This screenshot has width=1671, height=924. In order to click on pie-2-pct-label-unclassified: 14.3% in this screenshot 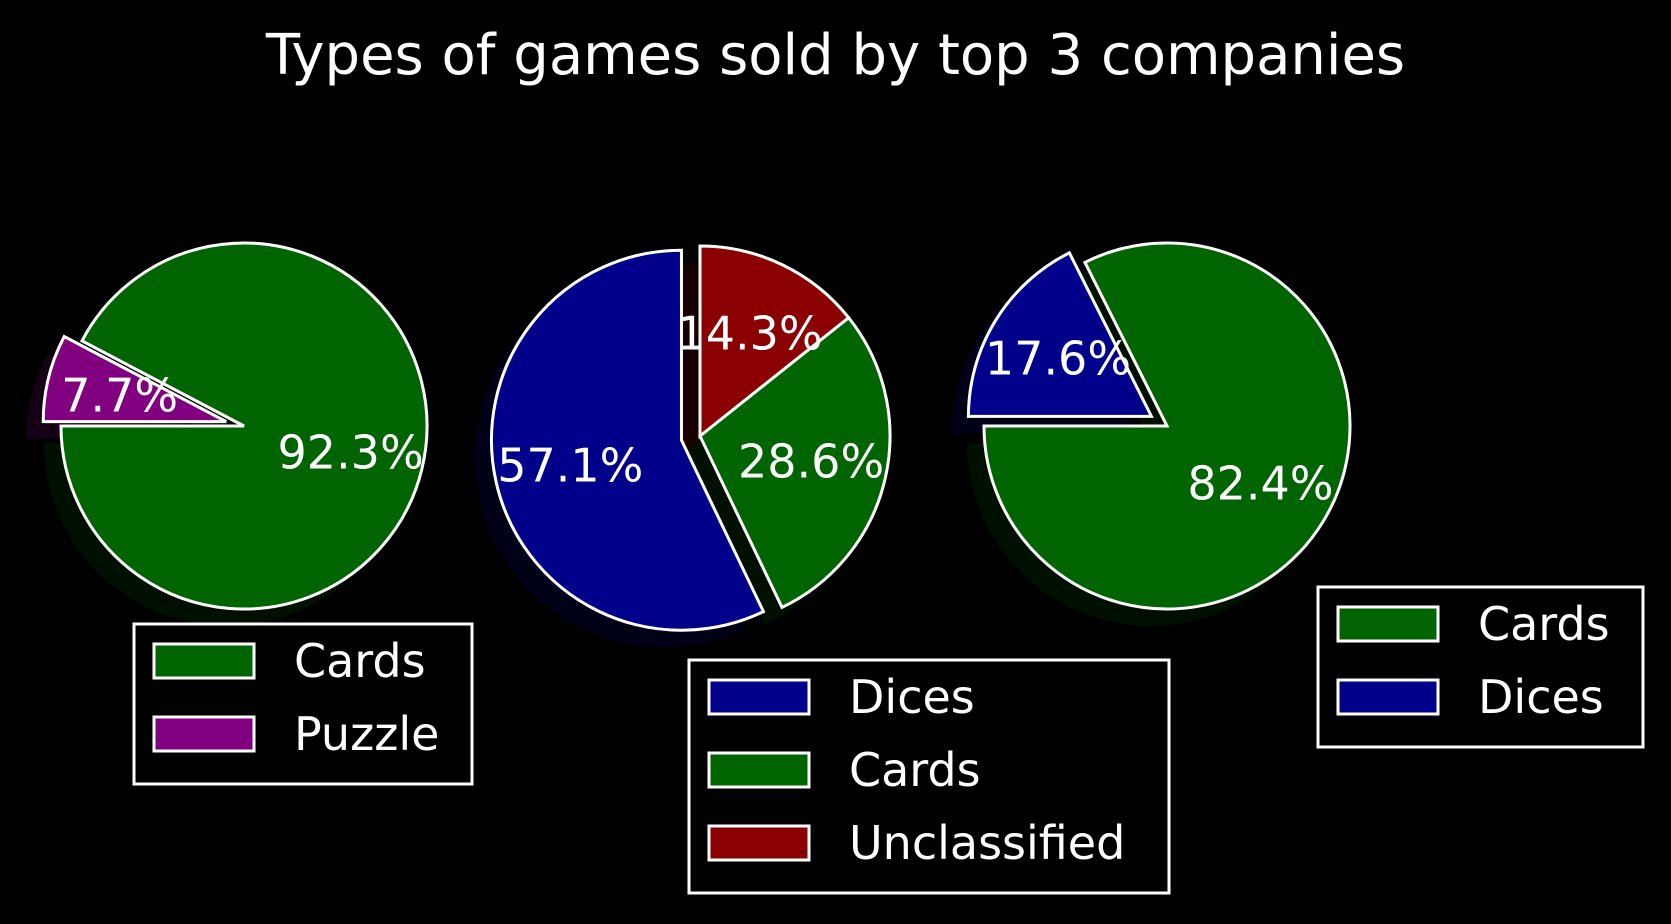, I will do `click(749, 333)`.